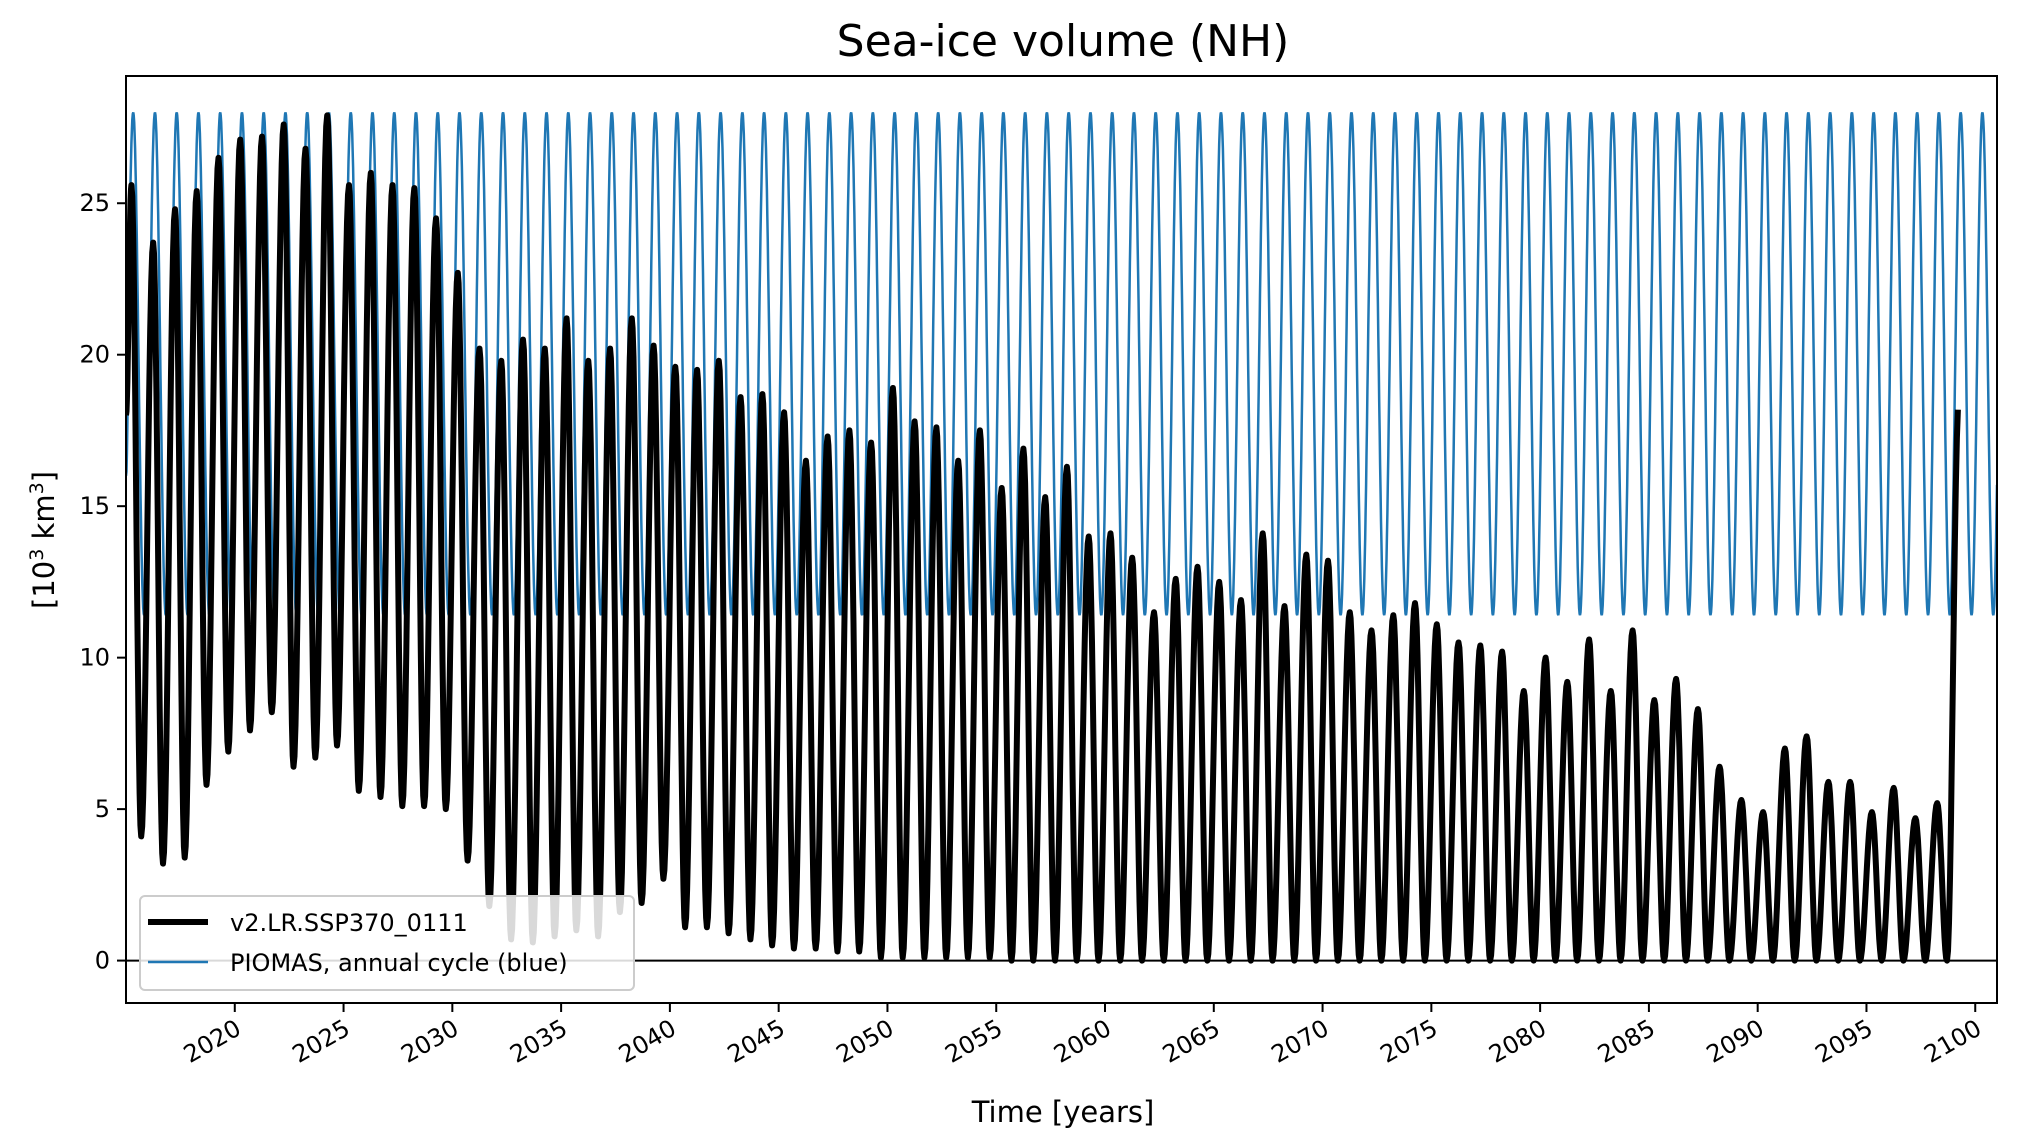 This screenshot has width=2021, height=1141. What do you see at coordinates (1408, 1041) in the screenshot?
I see `x-tick-label: 2075` at bounding box center [1408, 1041].